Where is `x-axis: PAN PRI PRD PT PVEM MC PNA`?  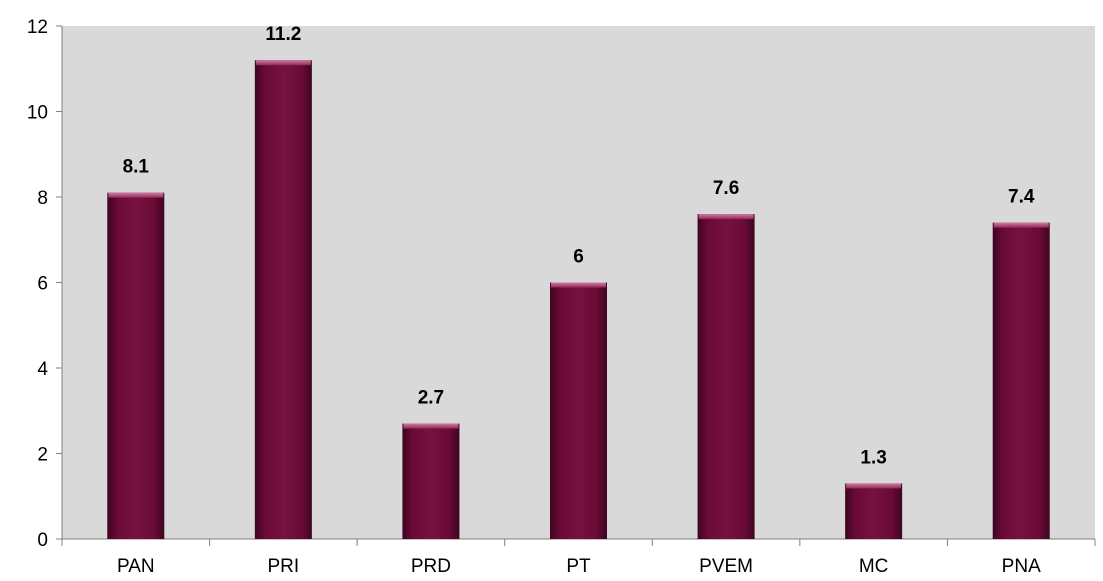 x-axis: PAN PRI PRD PT PVEM MC PNA is located at coordinates (578, 557).